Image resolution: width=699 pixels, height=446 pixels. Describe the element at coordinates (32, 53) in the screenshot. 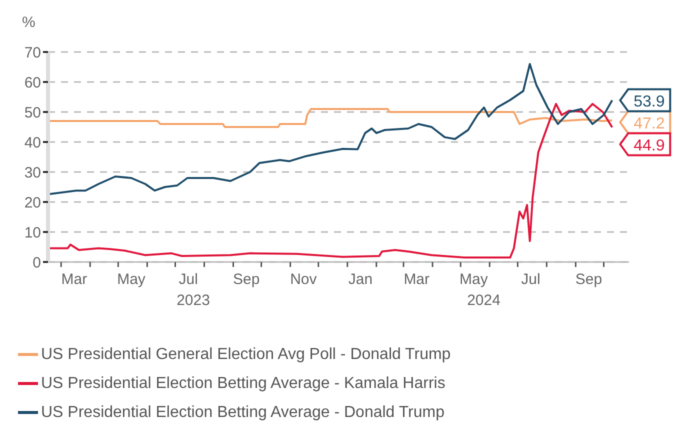

I see `y-tick-label: 70` at that location.